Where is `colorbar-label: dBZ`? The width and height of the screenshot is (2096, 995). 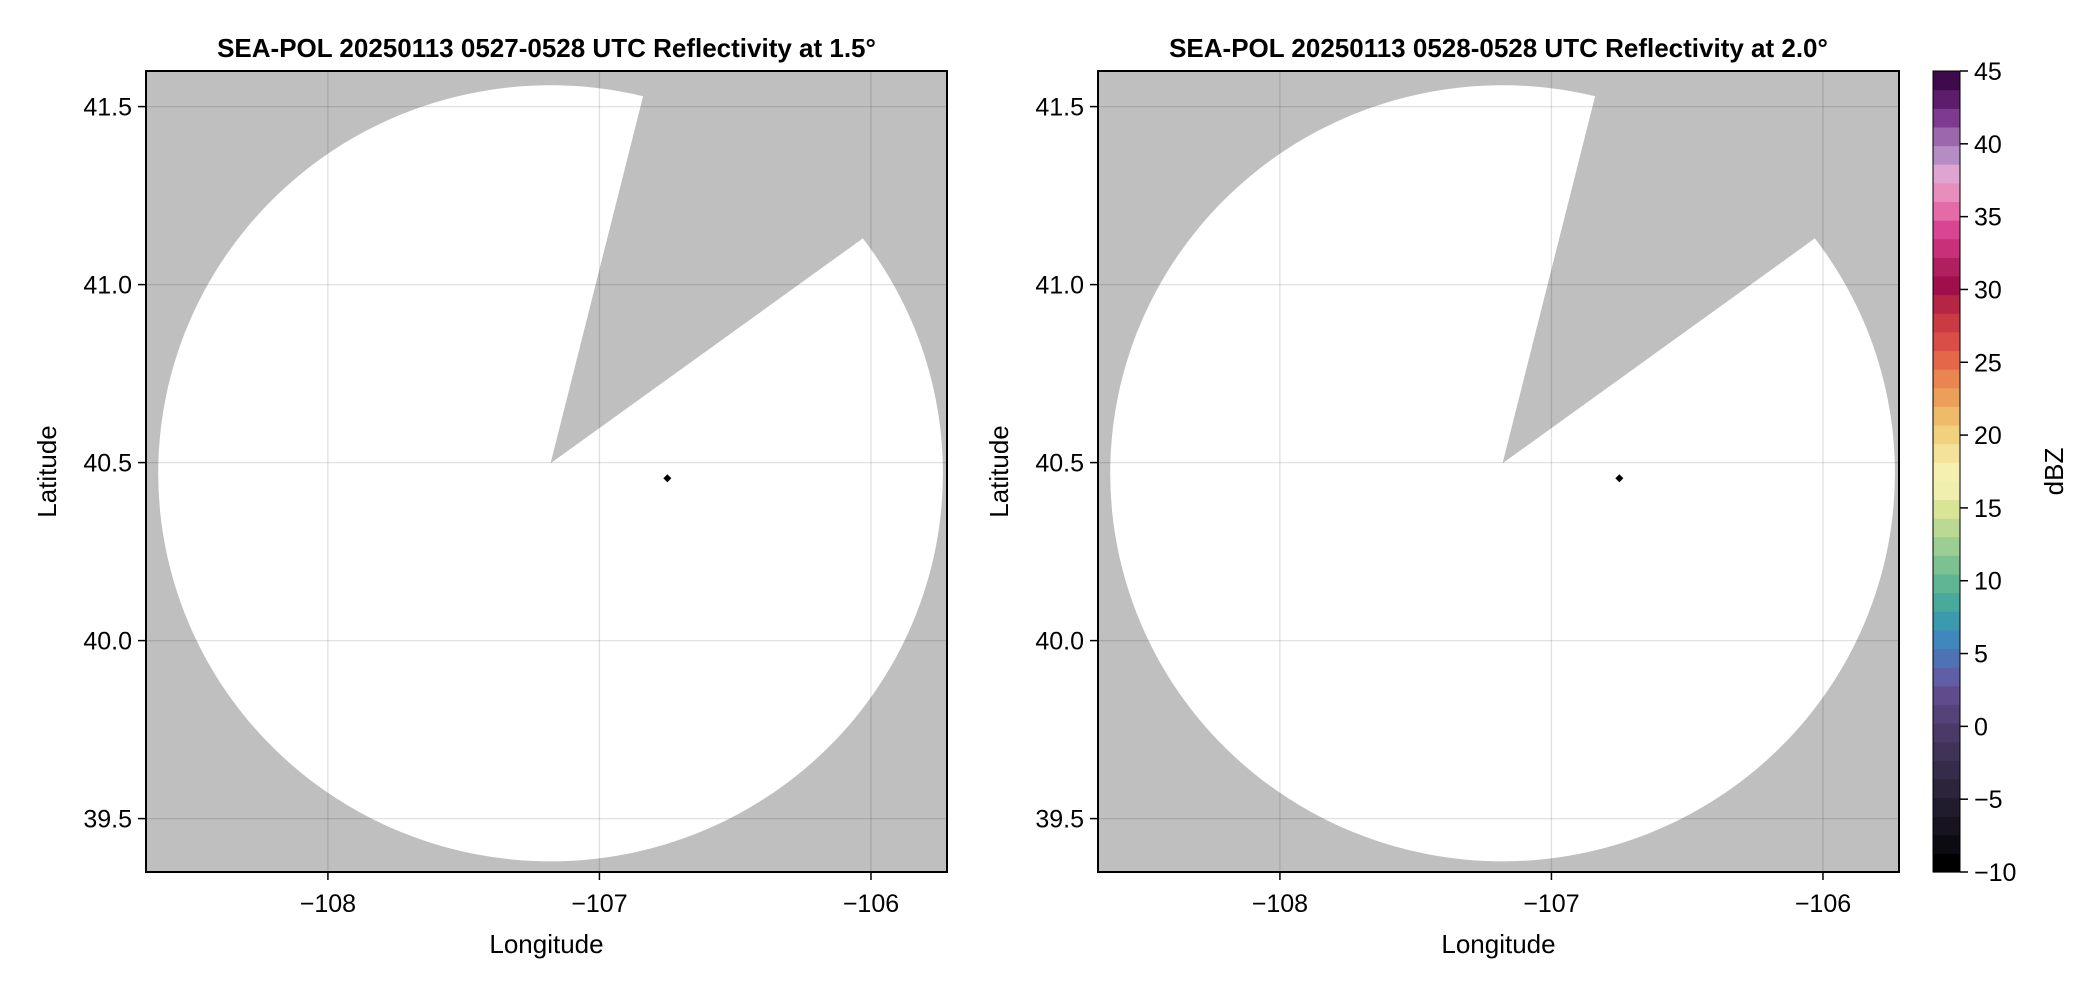 colorbar-label: dBZ is located at coordinates (2054, 472).